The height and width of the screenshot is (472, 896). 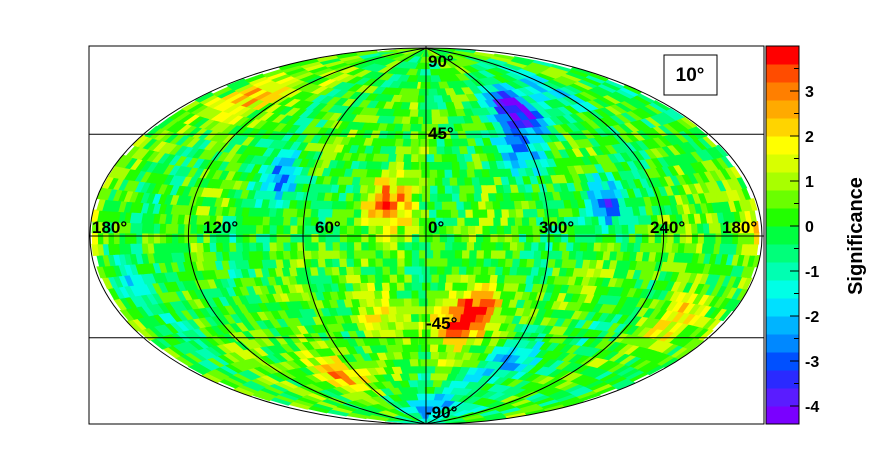 What do you see at coordinates (220, 227) in the screenshot?
I see `lon-label-120: 120°` at bounding box center [220, 227].